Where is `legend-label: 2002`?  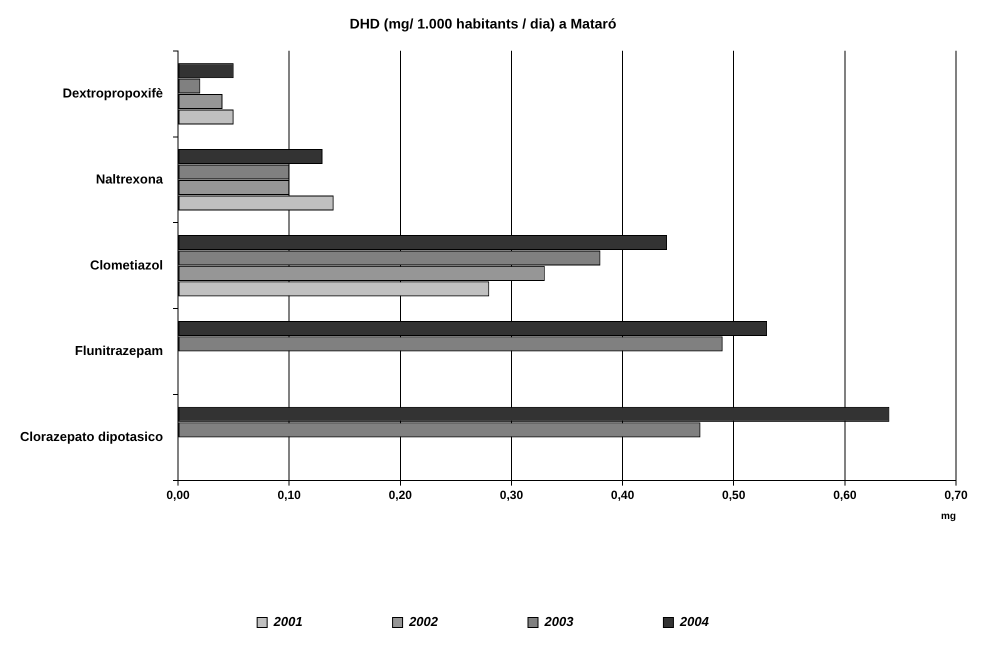 legend-label: 2002 is located at coordinates (423, 622).